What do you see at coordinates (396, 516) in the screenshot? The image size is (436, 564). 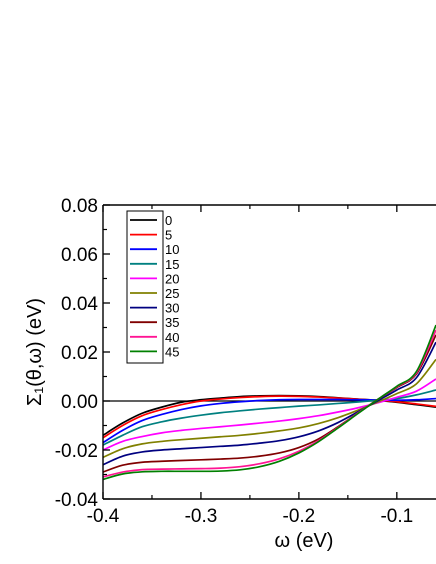 I see `x-tick-label: -0.1` at bounding box center [396, 516].